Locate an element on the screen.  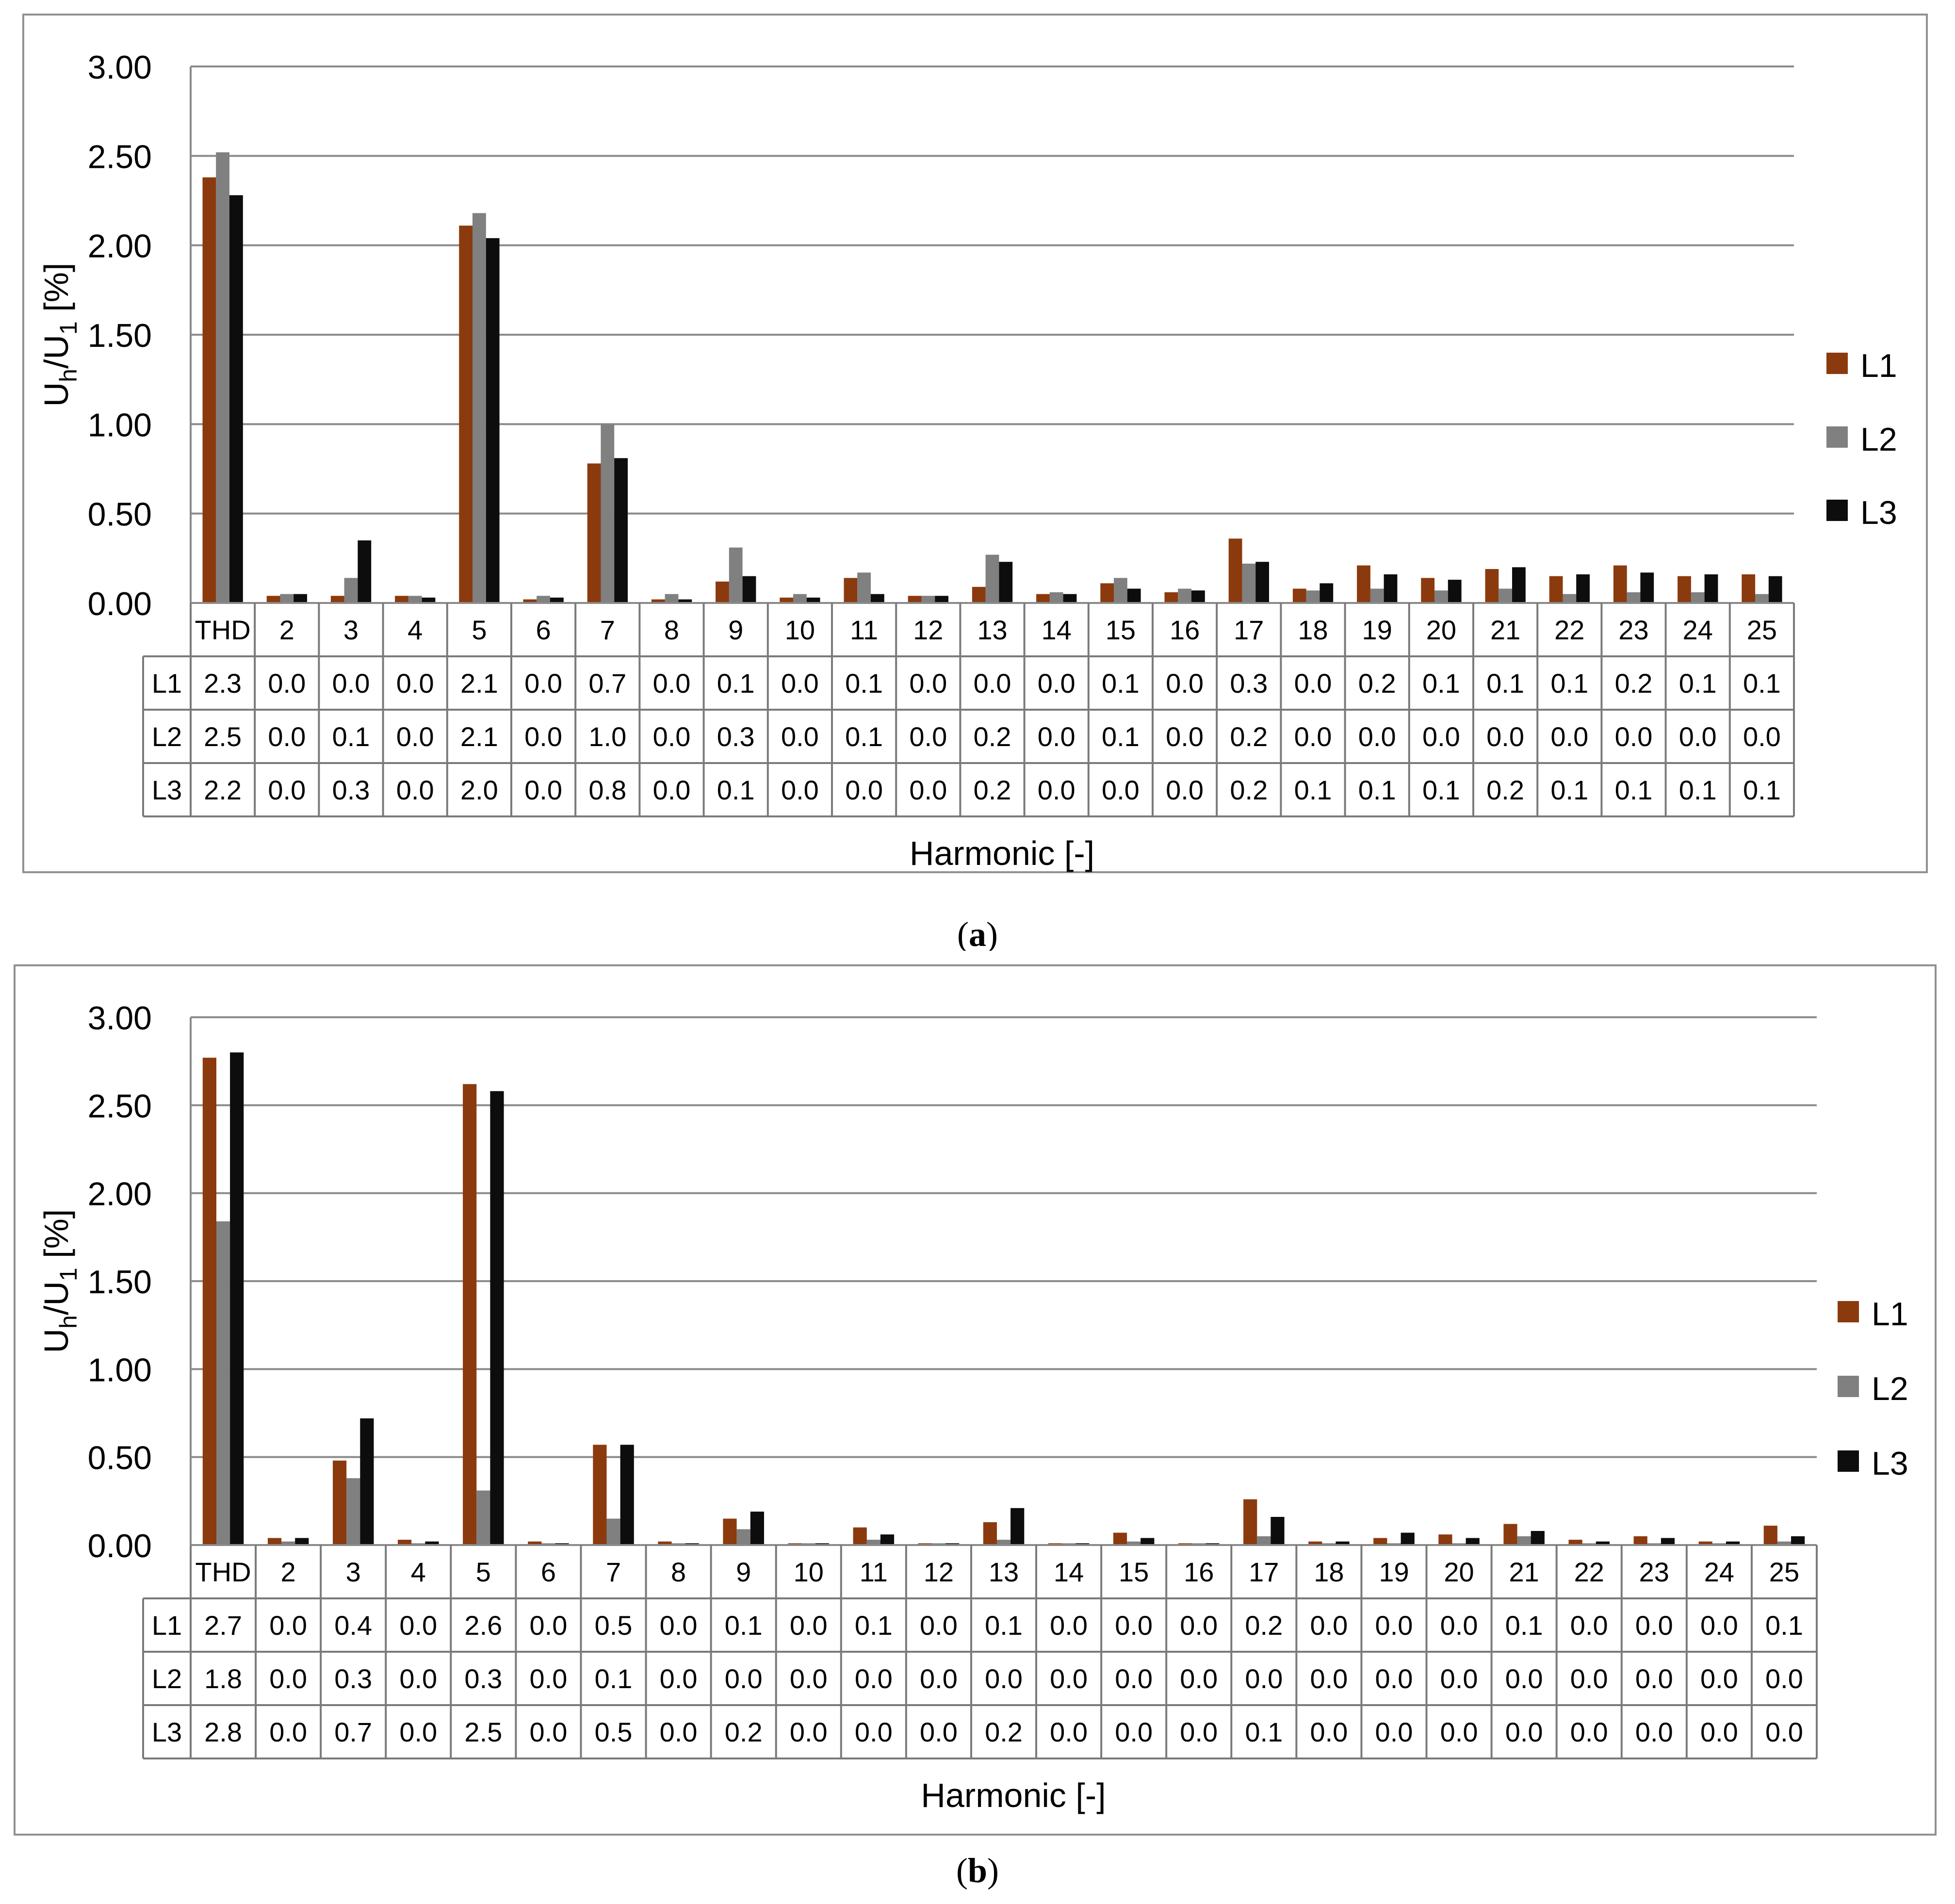
chart-b-table-row-label: L3 is located at coordinates (167, 1732).